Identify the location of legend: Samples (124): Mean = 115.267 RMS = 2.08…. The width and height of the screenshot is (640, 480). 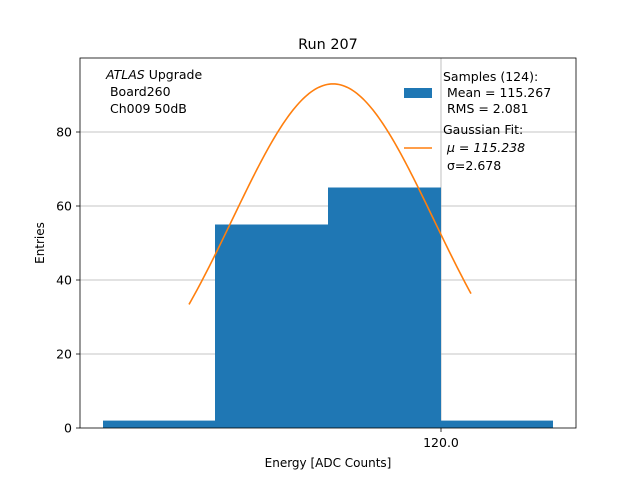
(477, 121).